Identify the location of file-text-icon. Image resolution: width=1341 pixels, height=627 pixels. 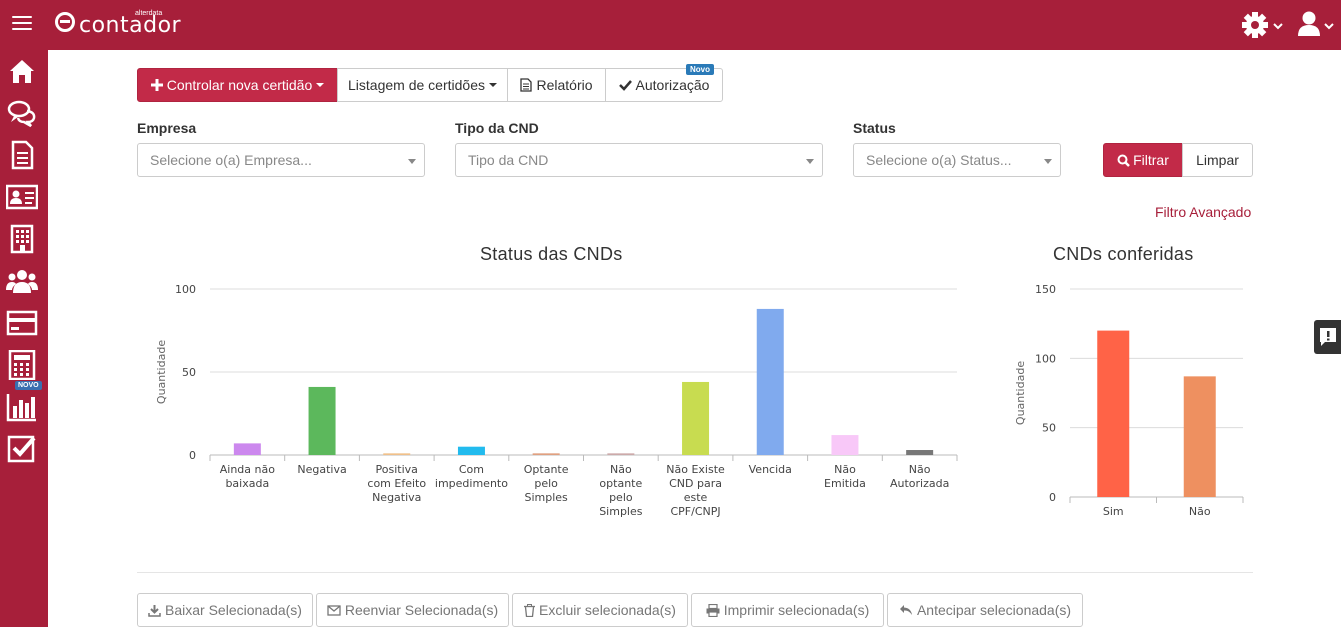
(526, 85).